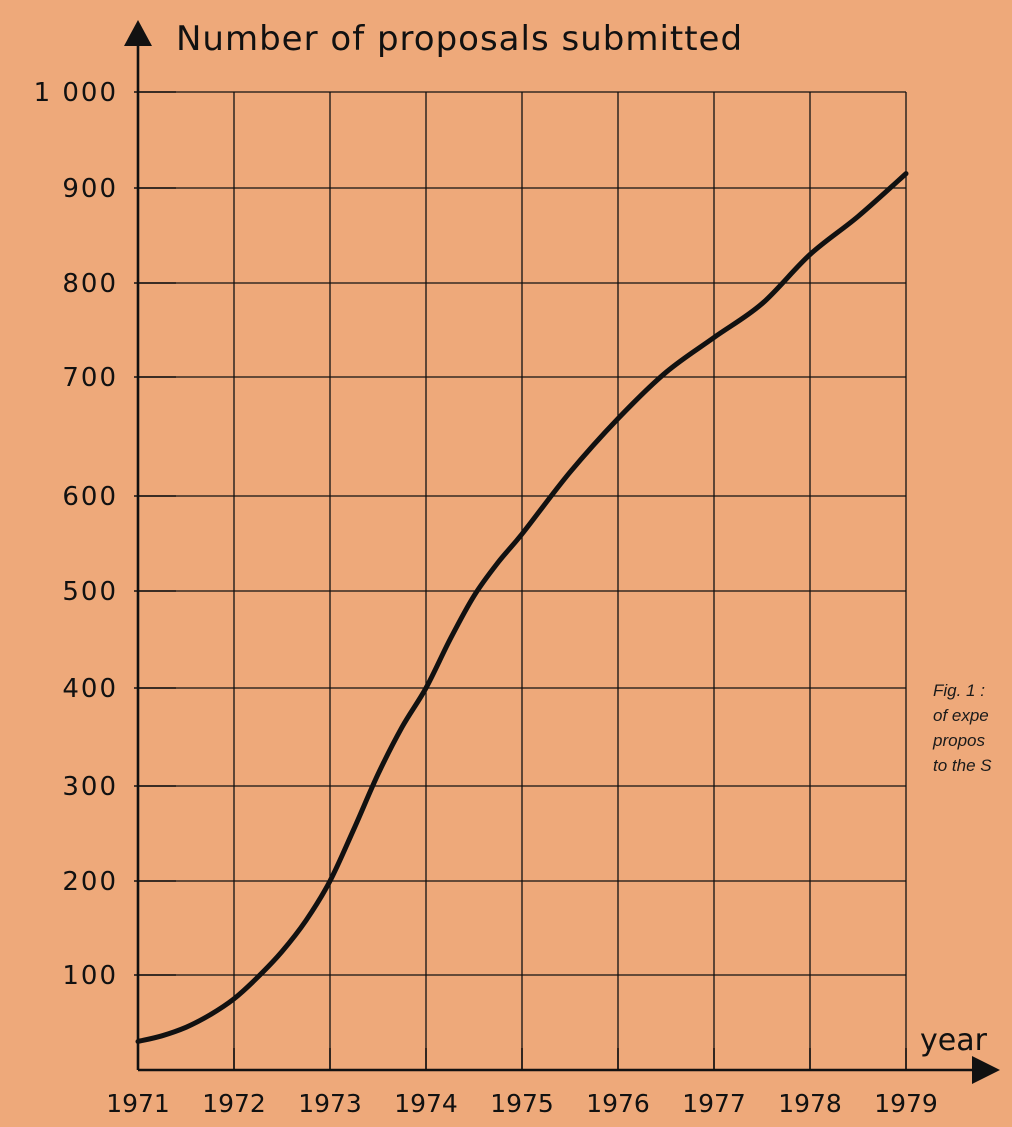 The height and width of the screenshot is (1127, 1012). I want to click on y-axis-arrow-icon, so click(138, 33).